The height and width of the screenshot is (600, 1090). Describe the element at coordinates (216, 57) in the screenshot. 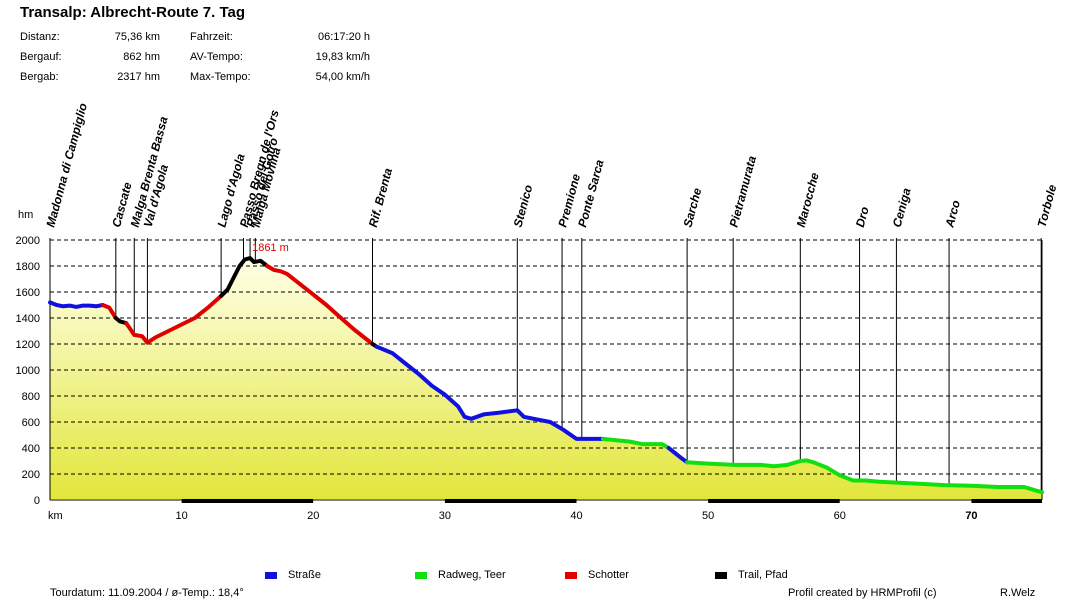

I see `stat-avg-speed-label: AV-Tempo:` at that location.